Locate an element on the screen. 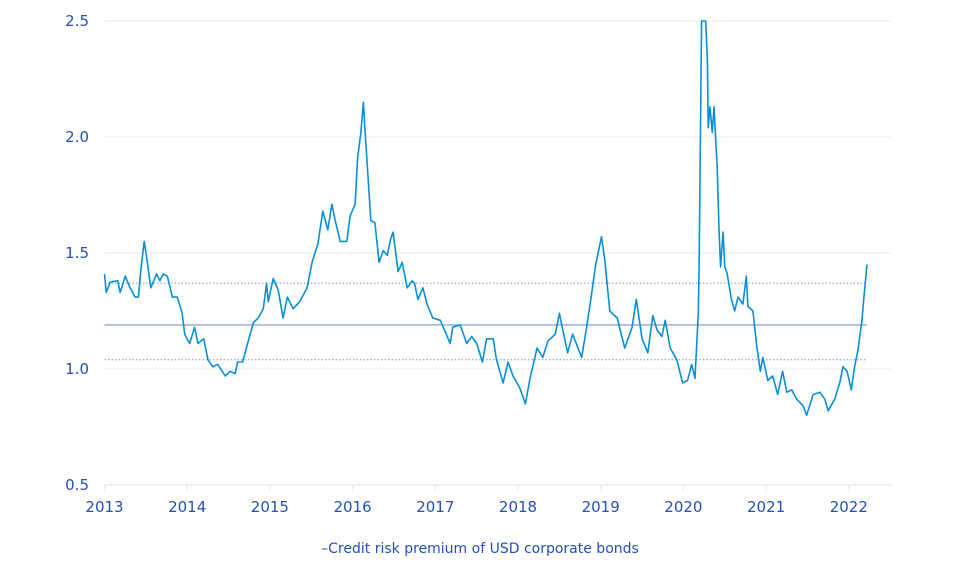 The width and height of the screenshot is (960, 564). y-tick-label: 2.5 is located at coordinates (77, 21).